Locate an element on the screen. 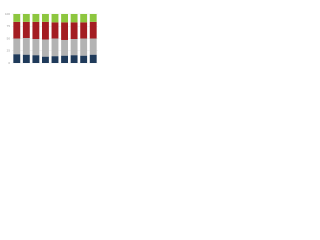 This screenshot has width=320, height=240. y-tick-label: 0 is located at coordinates (9, 63).